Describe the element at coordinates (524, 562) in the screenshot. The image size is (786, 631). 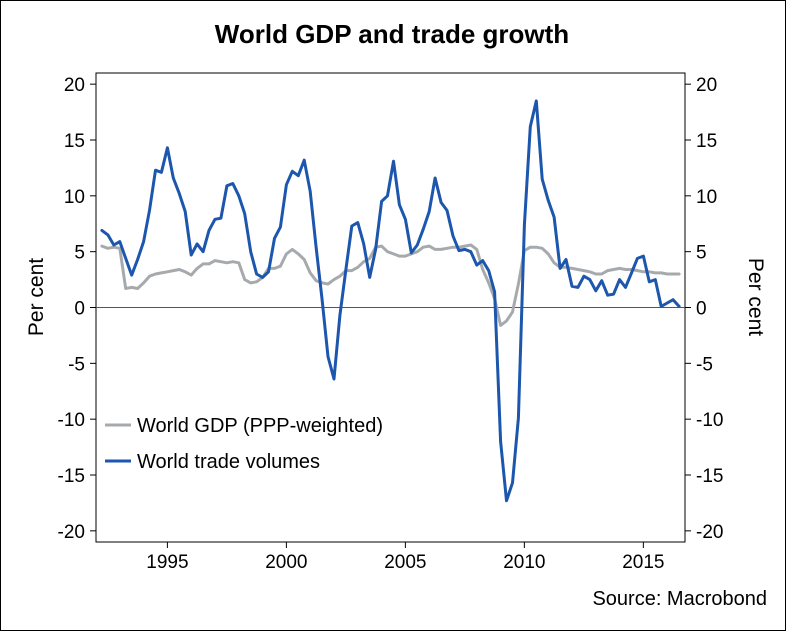
I see `x-tick-label: 2010` at that location.